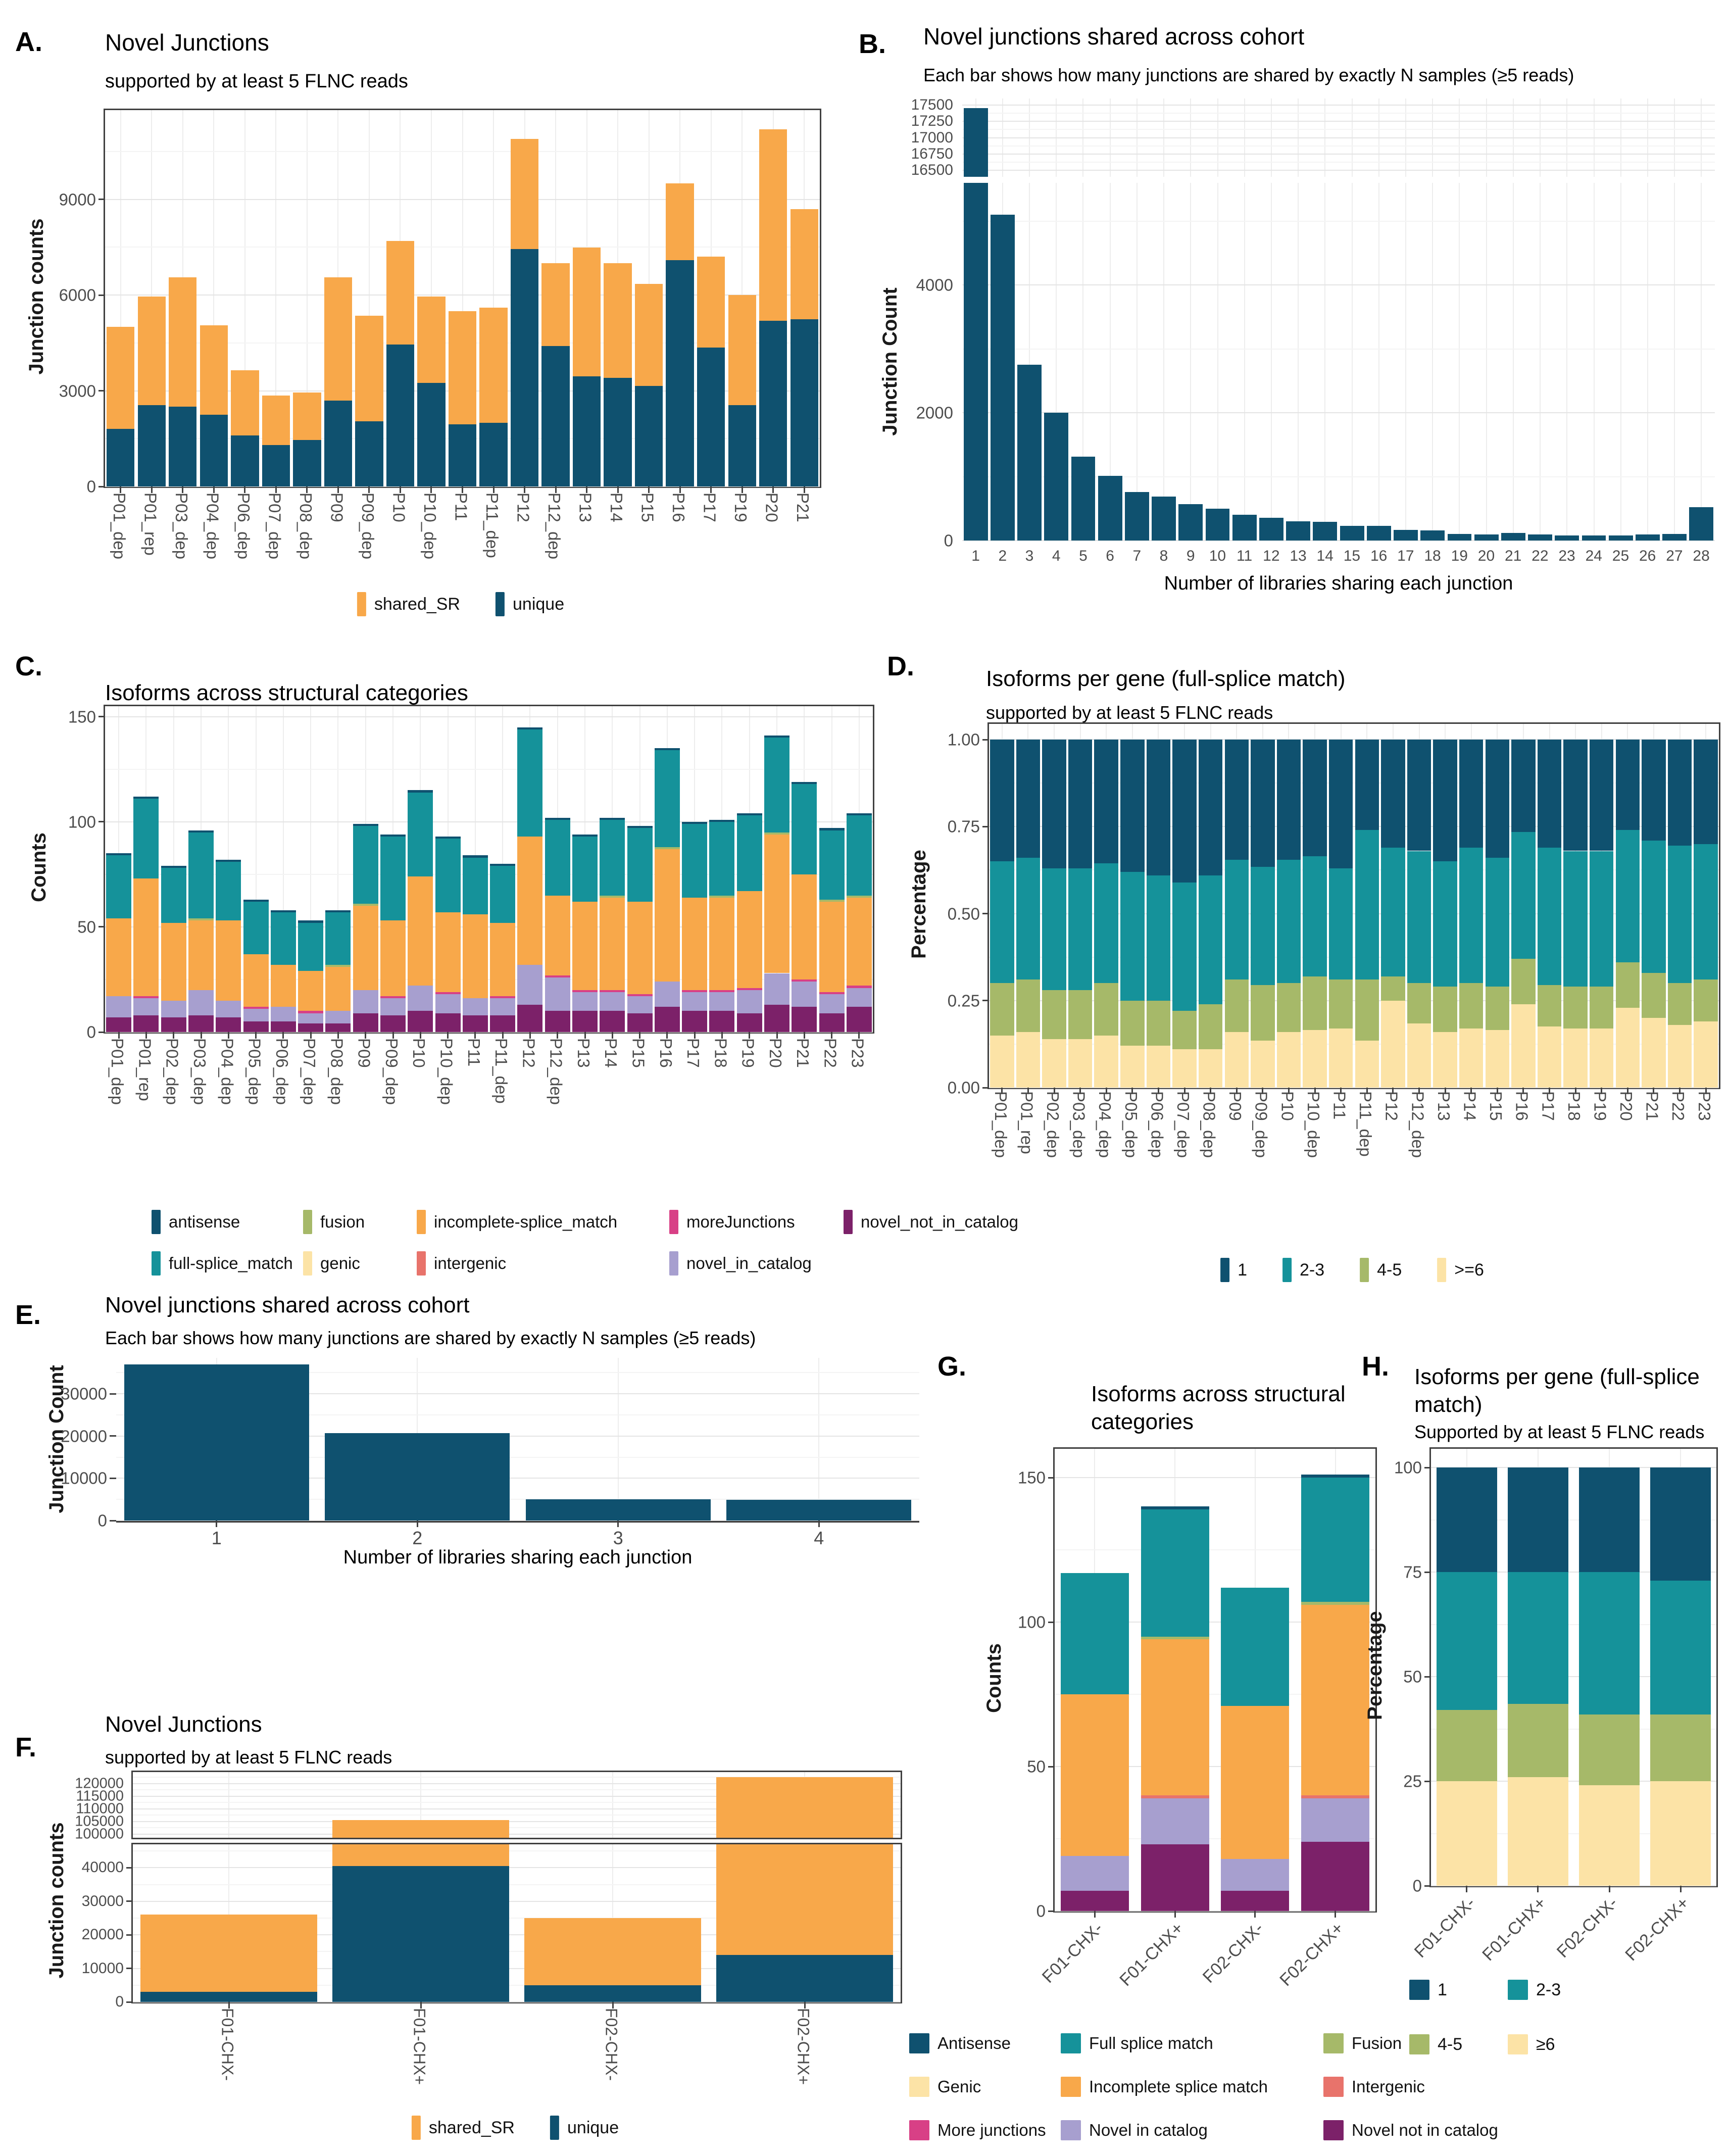 The image size is (1729, 2156). I want to click on x-tick-label: P10, so click(399, 547).